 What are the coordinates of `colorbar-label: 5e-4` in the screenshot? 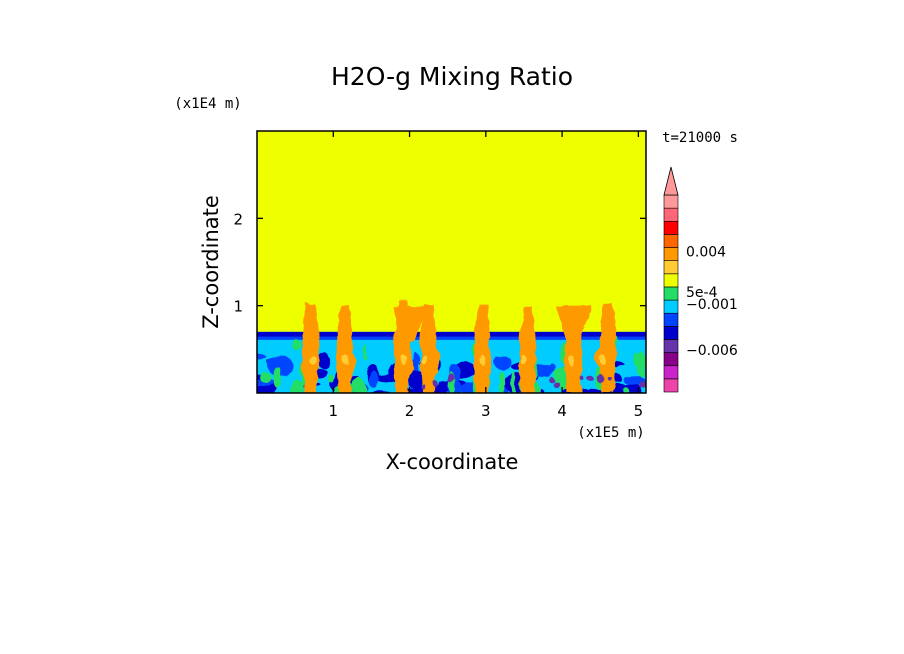 It's located at (702, 293).